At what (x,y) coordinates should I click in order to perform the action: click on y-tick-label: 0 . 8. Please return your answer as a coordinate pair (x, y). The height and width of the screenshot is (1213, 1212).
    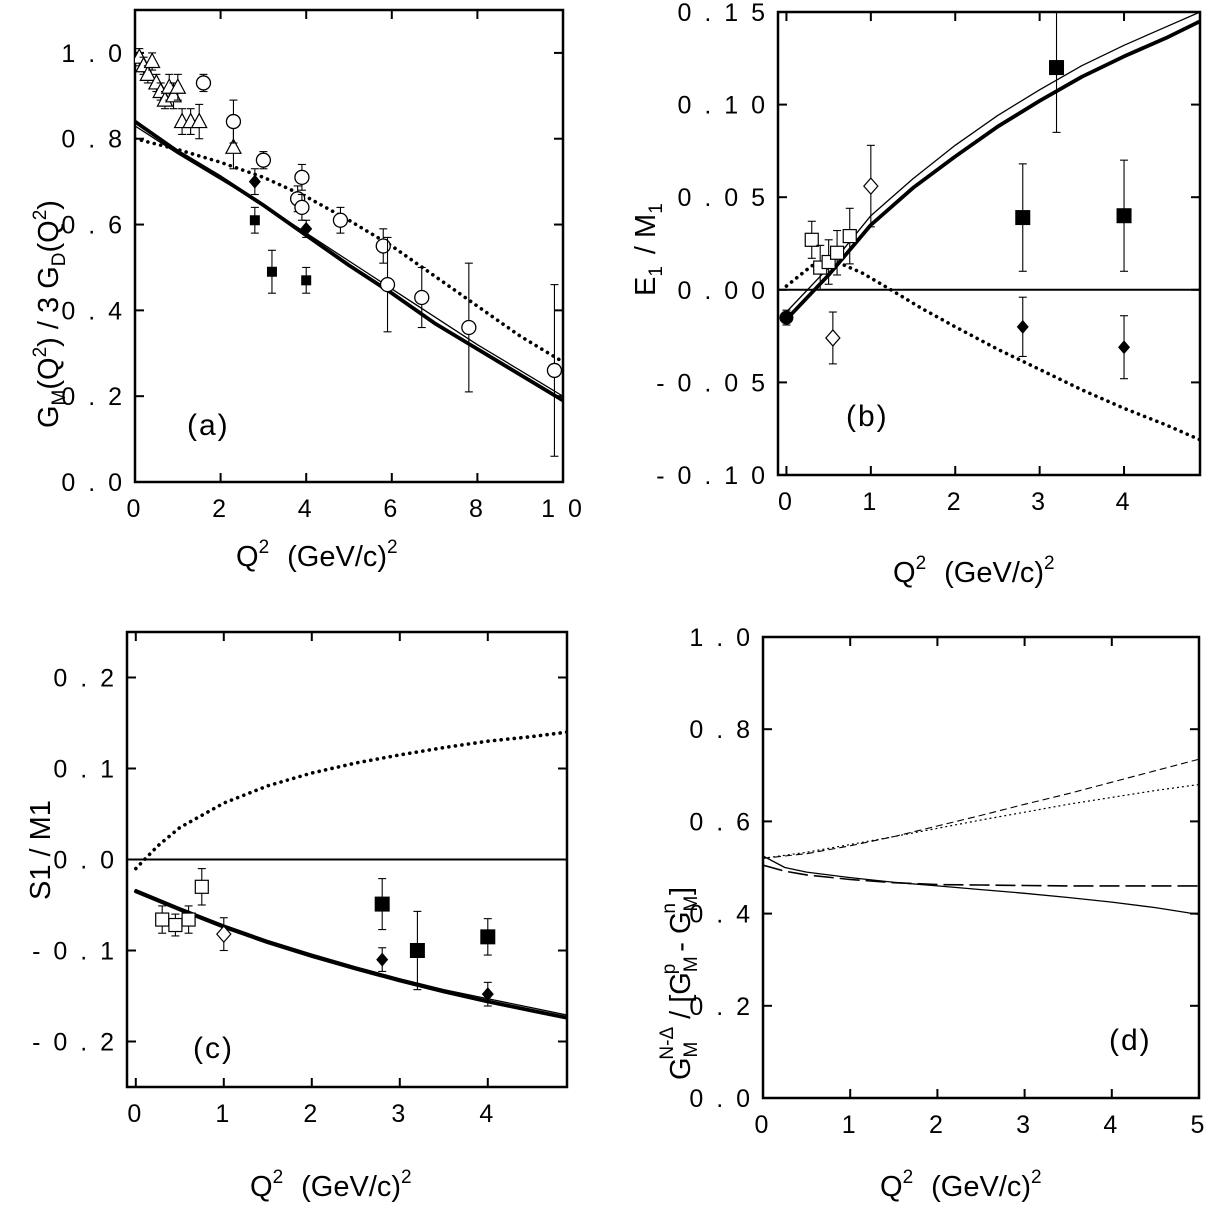
    Looking at the image, I should click on (721, 730).